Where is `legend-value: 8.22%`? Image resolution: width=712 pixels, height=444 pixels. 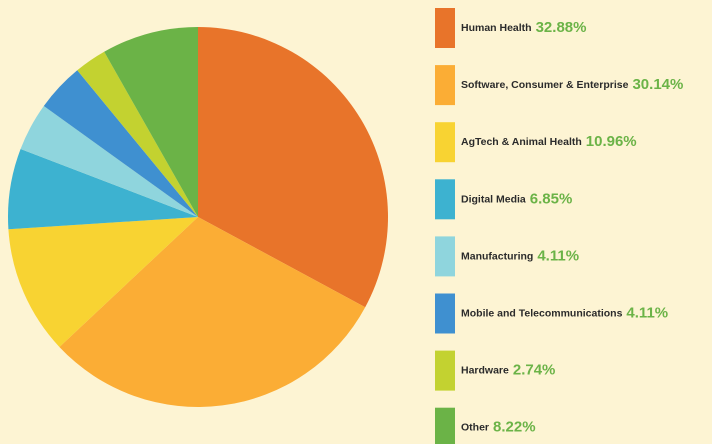 legend-value: 8.22% is located at coordinates (514, 427).